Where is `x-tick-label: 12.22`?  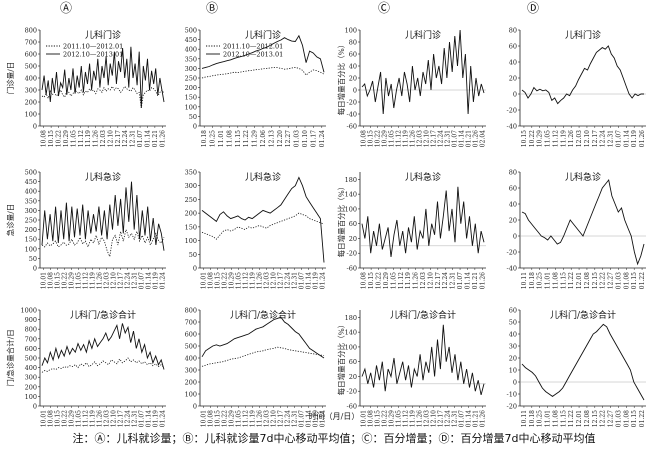
x-tick-label: 12.22 is located at coordinates (603, 280).